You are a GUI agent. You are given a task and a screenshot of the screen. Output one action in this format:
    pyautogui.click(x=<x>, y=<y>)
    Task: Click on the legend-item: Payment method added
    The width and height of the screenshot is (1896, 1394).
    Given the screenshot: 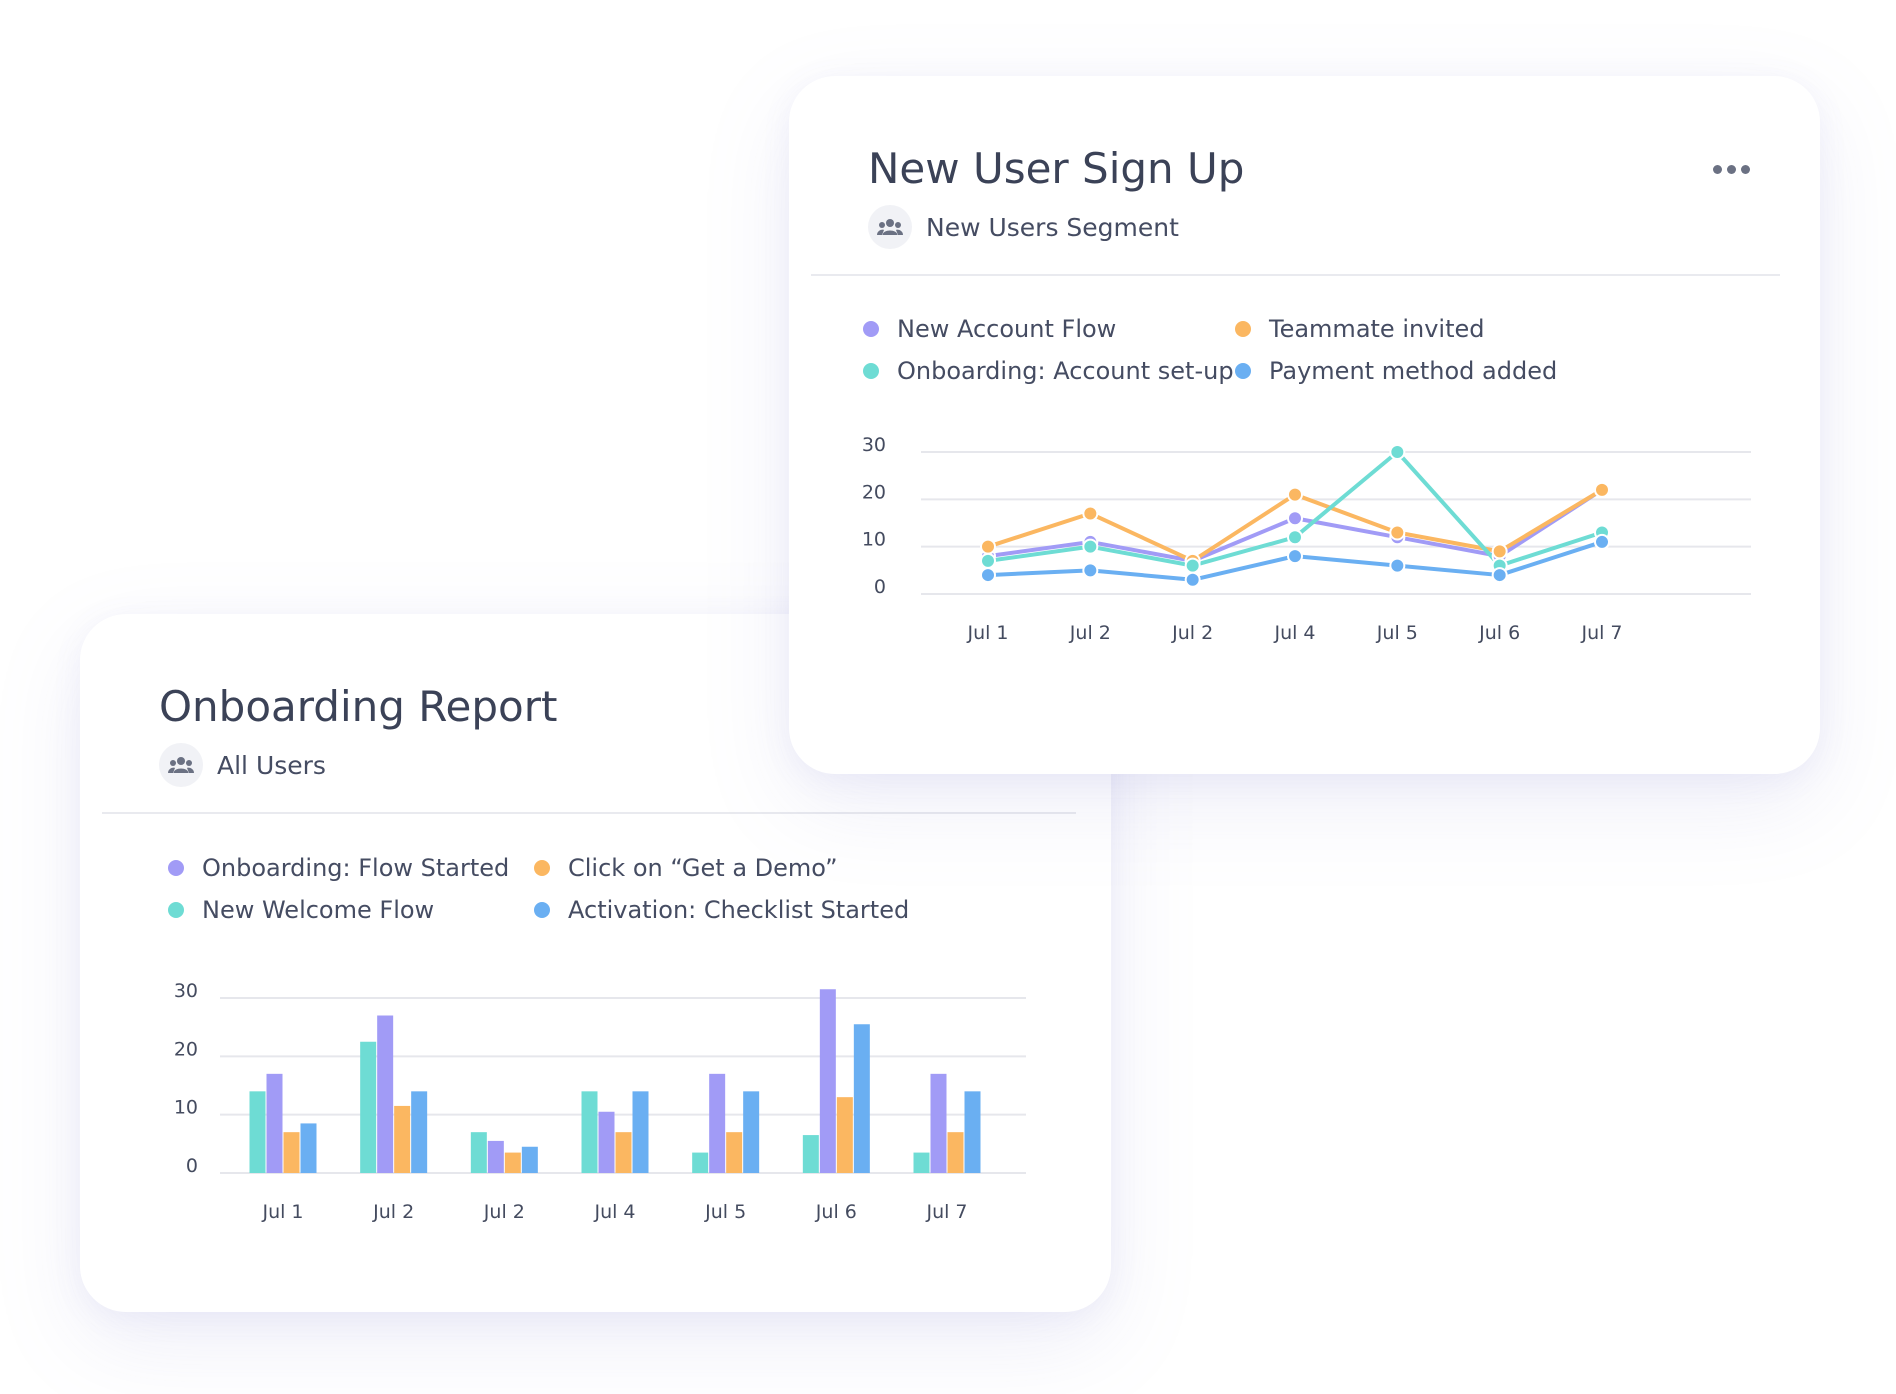 What is the action you would take?
    pyautogui.click(x=1396, y=371)
    